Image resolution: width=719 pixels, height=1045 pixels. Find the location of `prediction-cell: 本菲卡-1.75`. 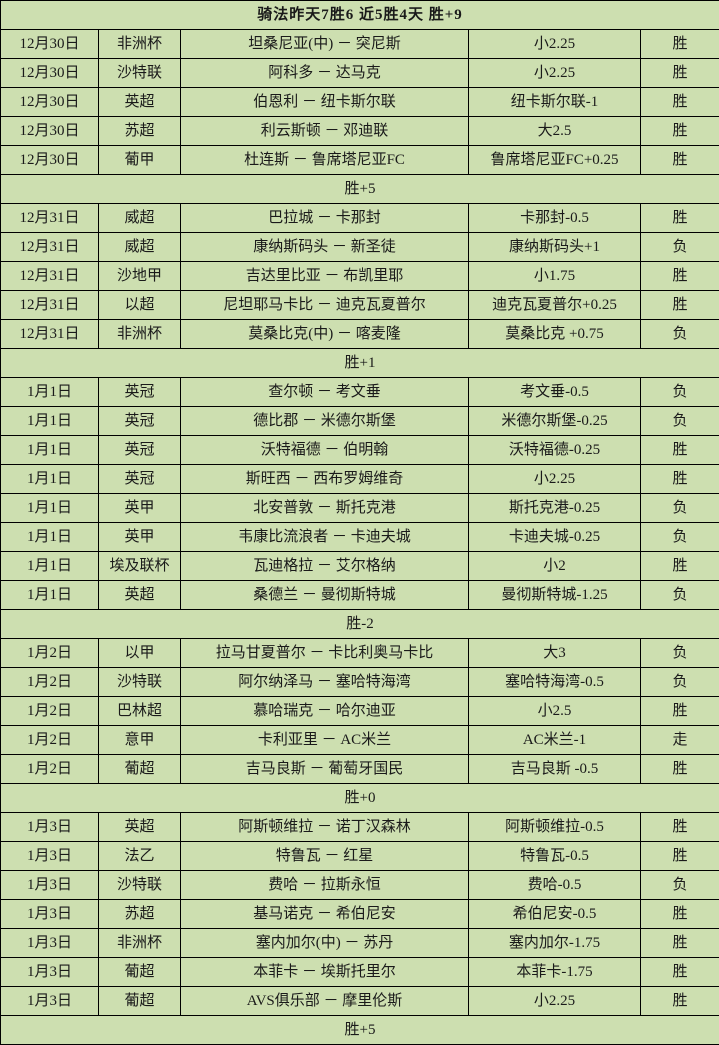

prediction-cell: 本菲卡-1.75 is located at coordinates (555, 972).